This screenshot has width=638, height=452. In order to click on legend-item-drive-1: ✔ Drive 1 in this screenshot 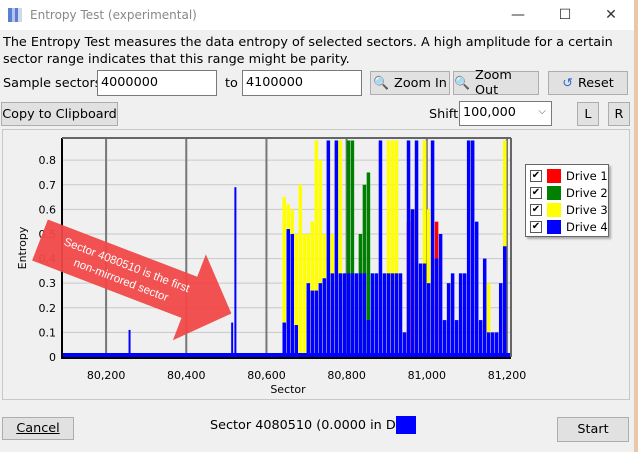, I will do `click(569, 176)`.